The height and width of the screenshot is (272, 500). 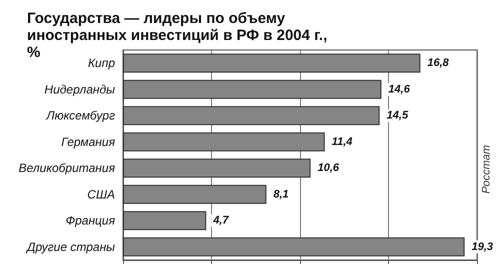 What do you see at coordinates (397, 116) in the screenshot?
I see `data-label: 14,5` at bounding box center [397, 116].